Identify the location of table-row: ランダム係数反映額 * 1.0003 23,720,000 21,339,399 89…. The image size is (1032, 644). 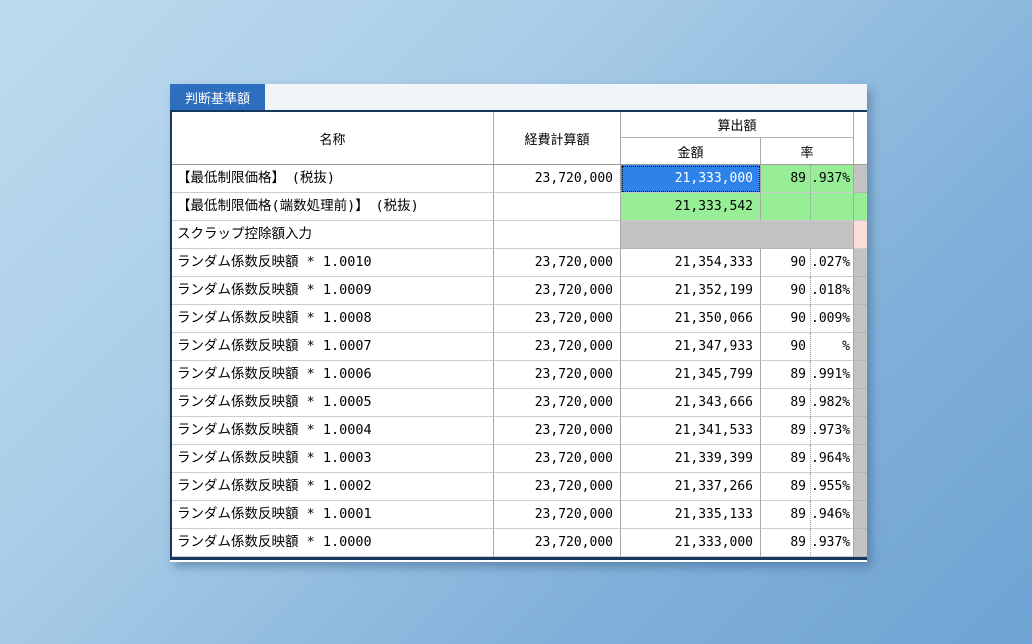
(519, 459).